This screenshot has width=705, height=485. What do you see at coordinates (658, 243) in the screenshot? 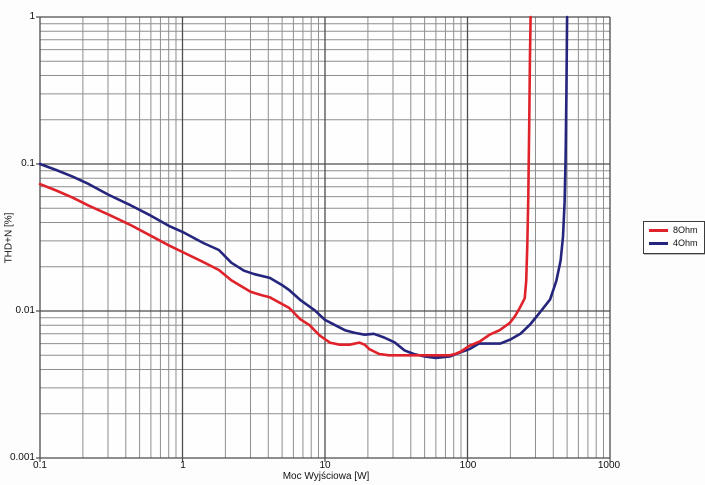
I see `legend-line-4ohm-icon` at bounding box center [658, 243].